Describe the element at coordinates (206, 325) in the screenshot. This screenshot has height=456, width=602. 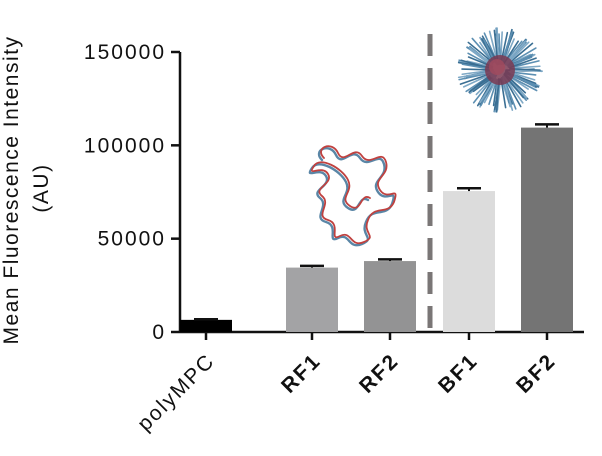
I see `bar-polympc` at that location.